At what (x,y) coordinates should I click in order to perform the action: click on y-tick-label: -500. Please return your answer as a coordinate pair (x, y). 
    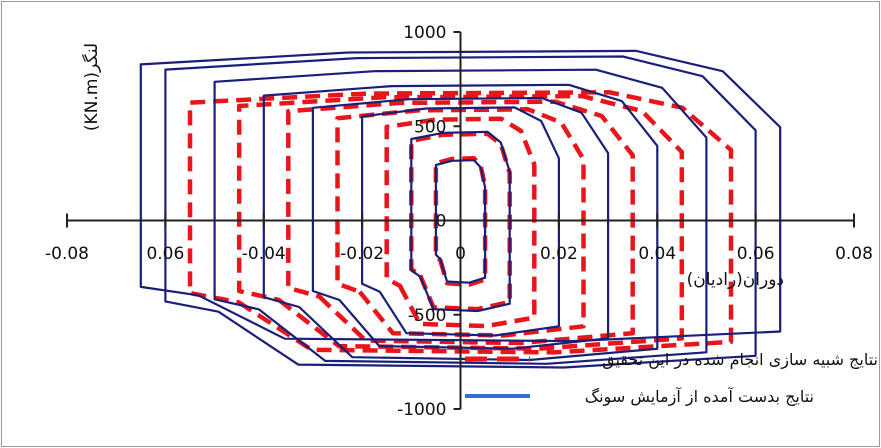
    Looking at the image, I should click on (427, 316).